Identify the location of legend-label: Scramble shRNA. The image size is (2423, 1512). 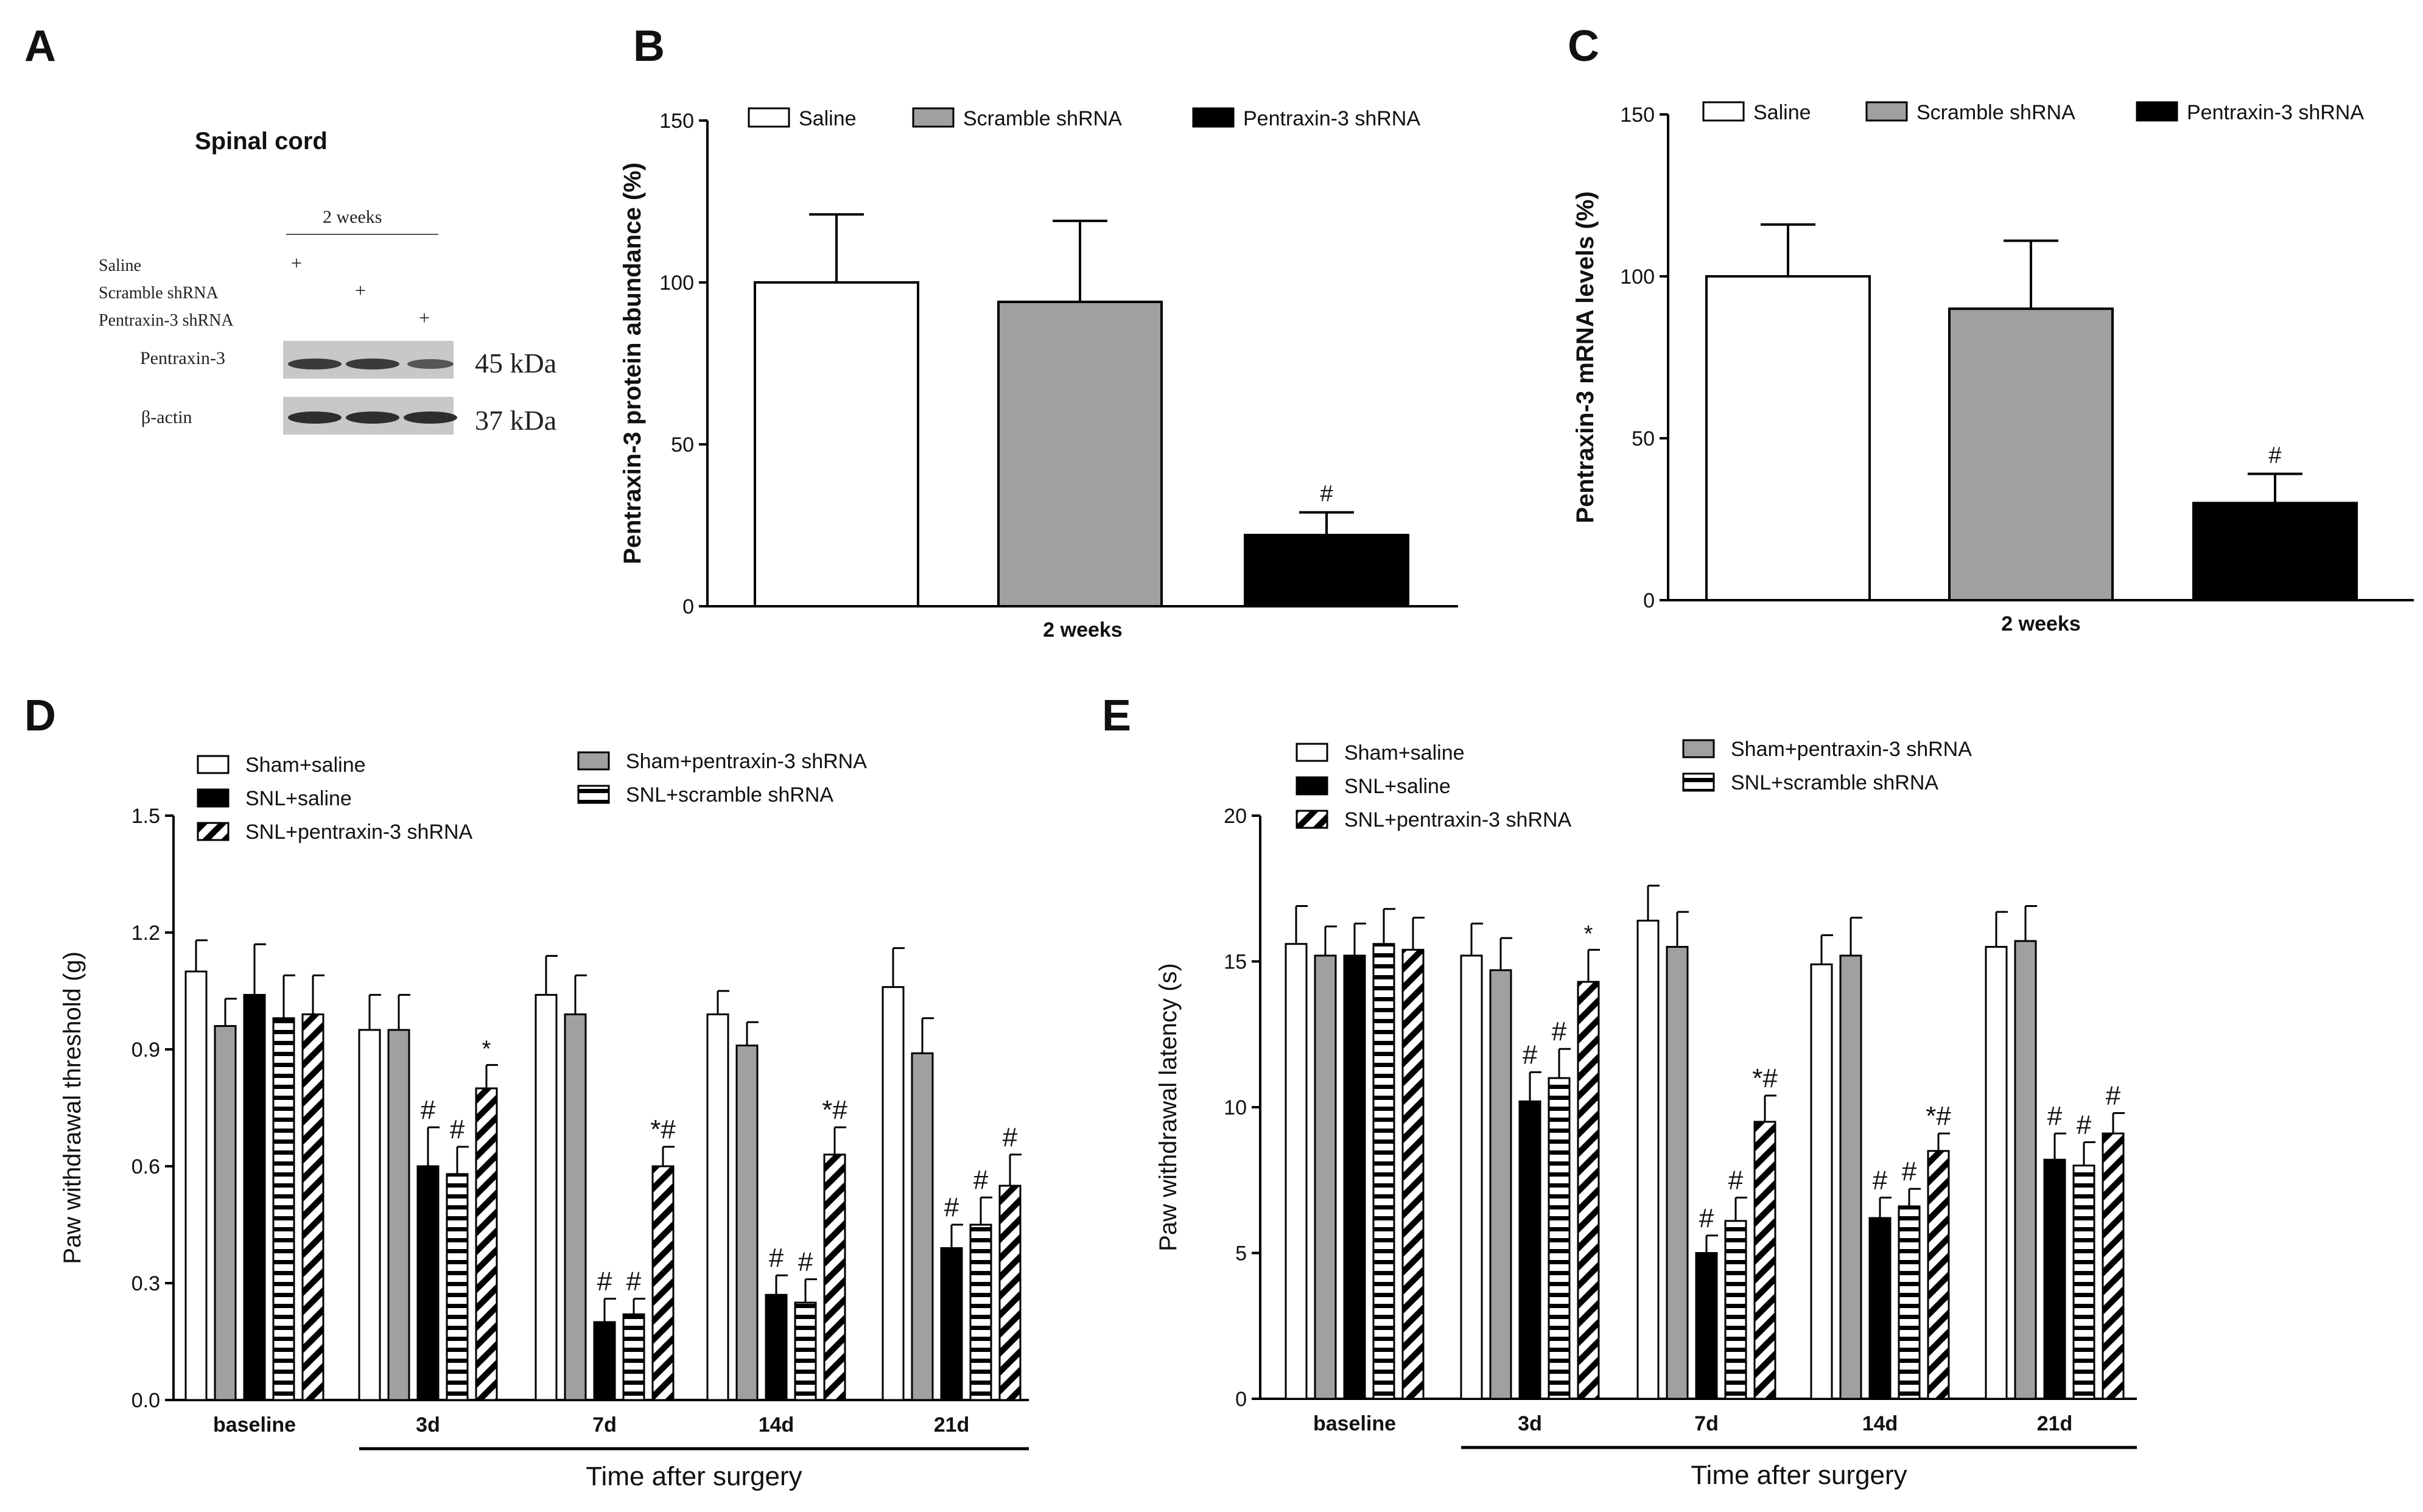
(1043, 118).